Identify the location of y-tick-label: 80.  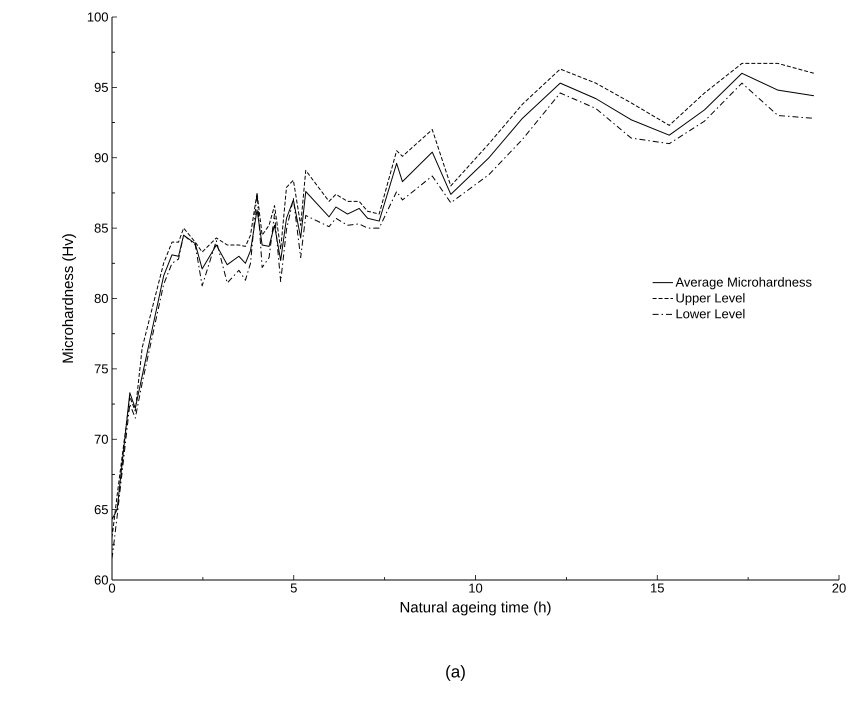
(101, 299).